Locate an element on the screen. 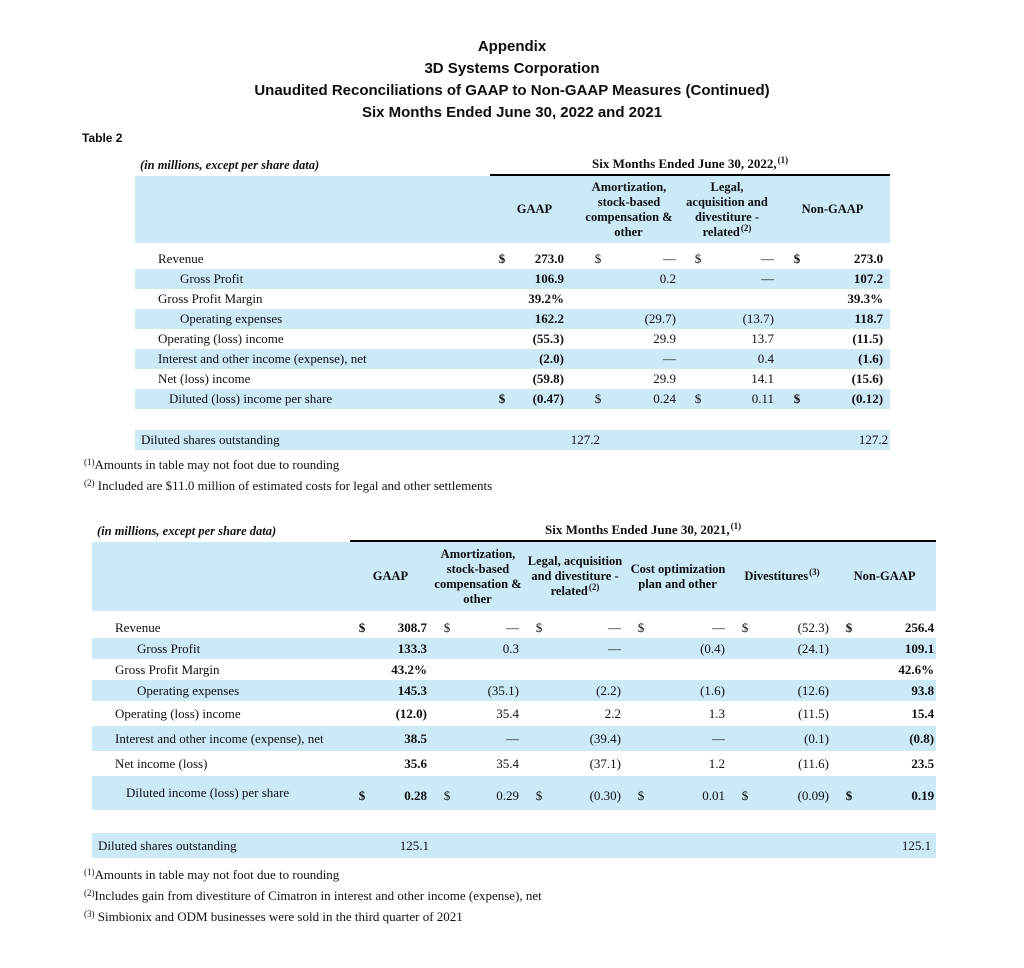 This screenshot has height=968, width=1024. cell-value: (12.0) is located at coordinates (411, 713).